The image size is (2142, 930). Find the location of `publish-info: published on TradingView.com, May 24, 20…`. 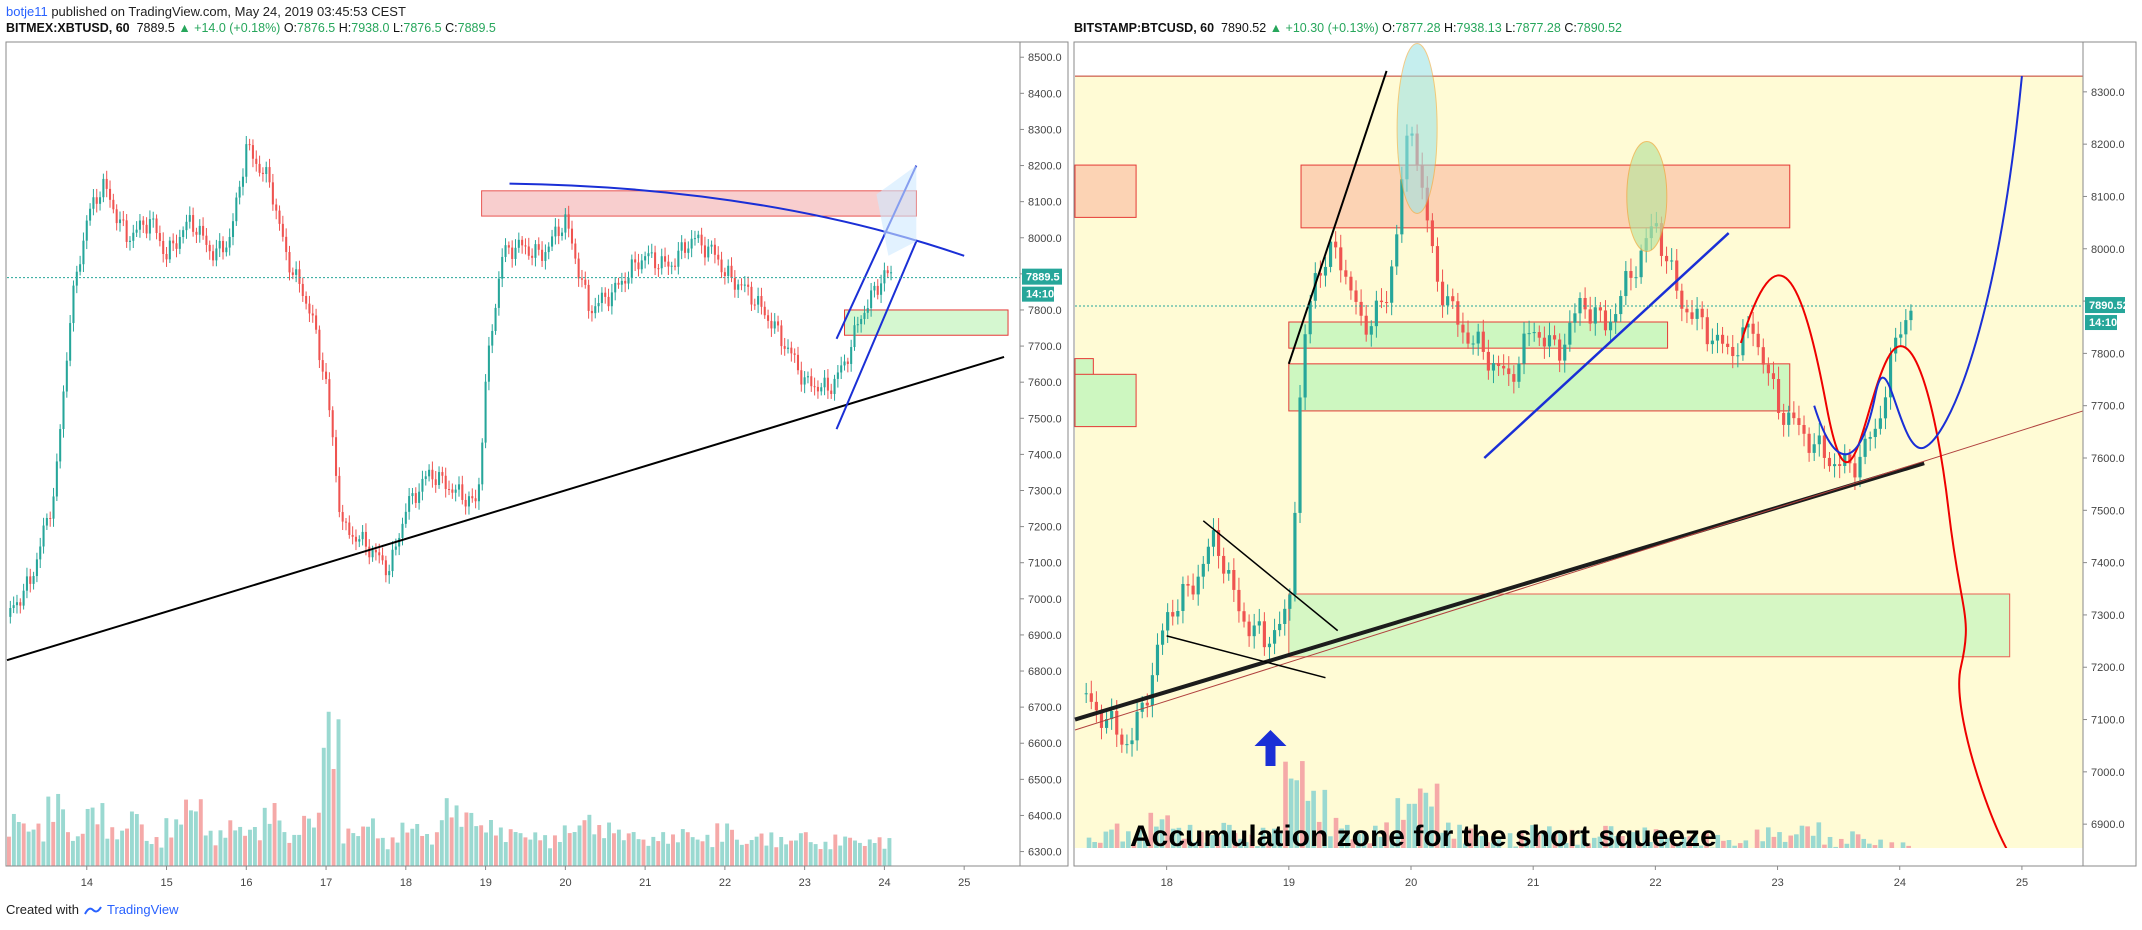

publish-info: published on TradingView.com, May 24, 20… is located at coordinates (228, 11).